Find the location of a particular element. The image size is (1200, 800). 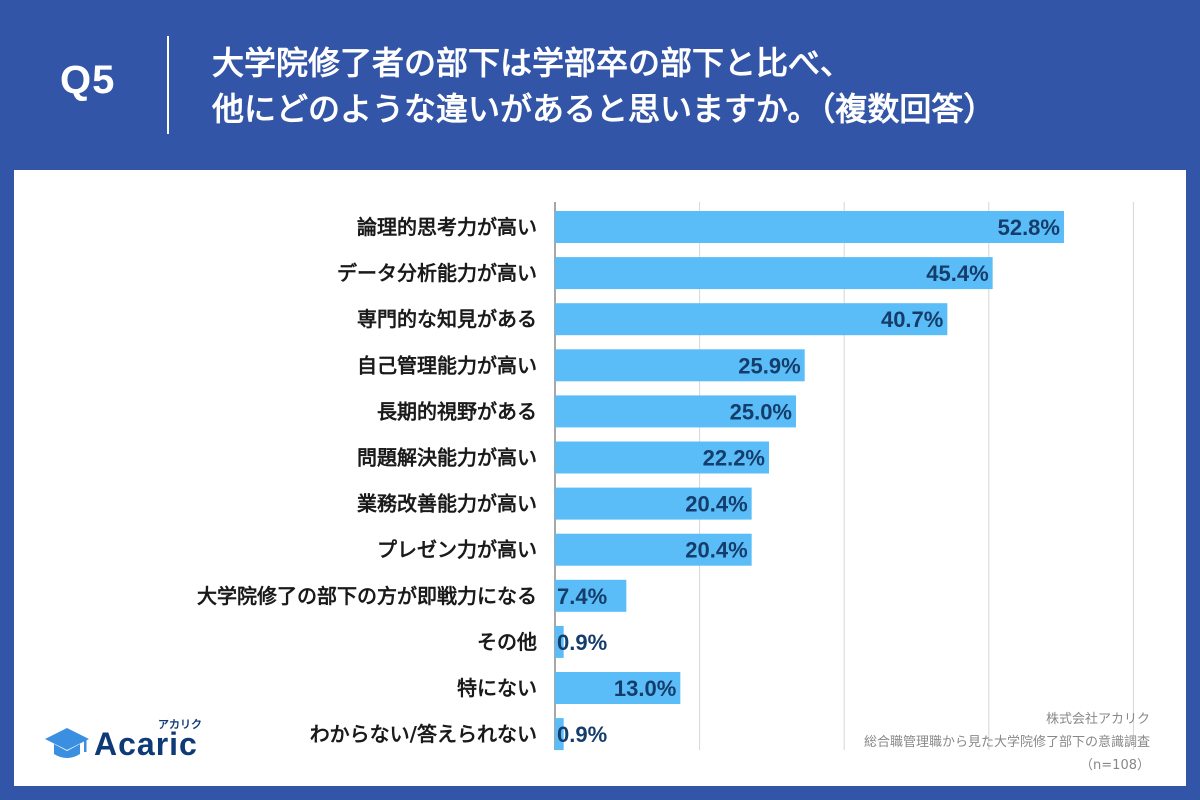

logo-wordmark: Acaric is located at coordinates (146, 744).